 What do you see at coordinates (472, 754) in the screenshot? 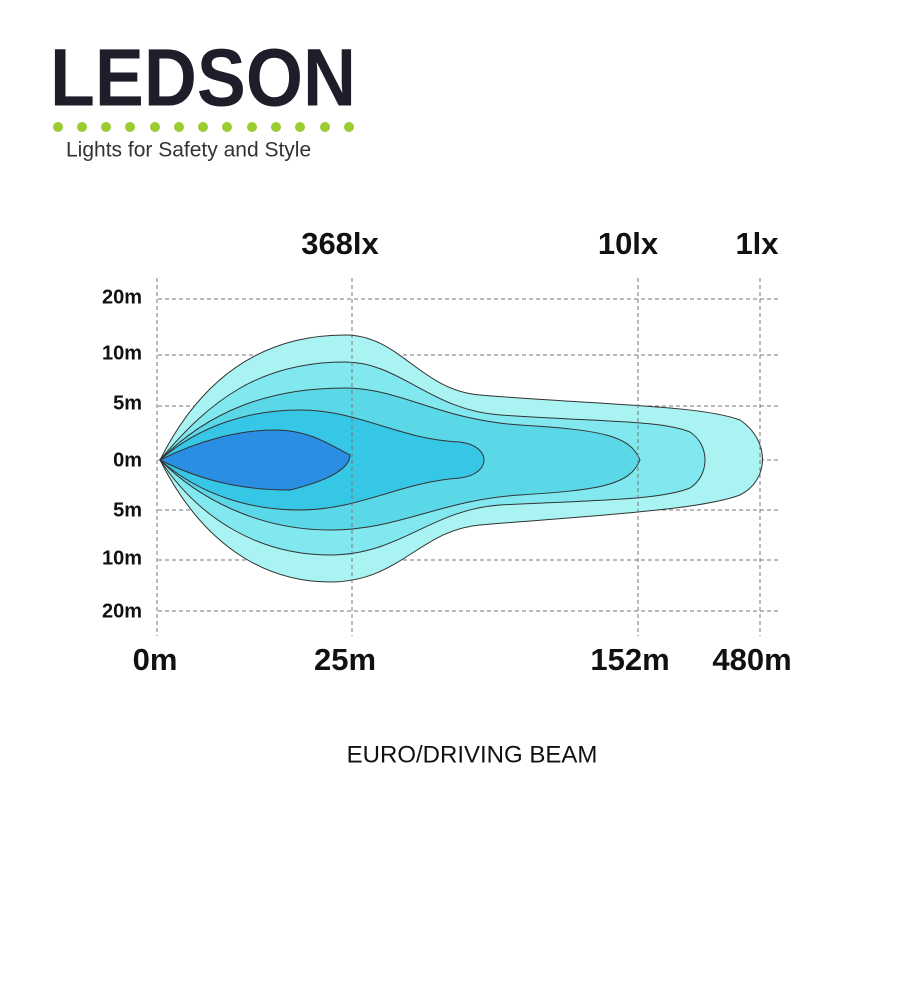
I see `caption: EURO/DRIVING BEAM` at bounding box center [472, 754].